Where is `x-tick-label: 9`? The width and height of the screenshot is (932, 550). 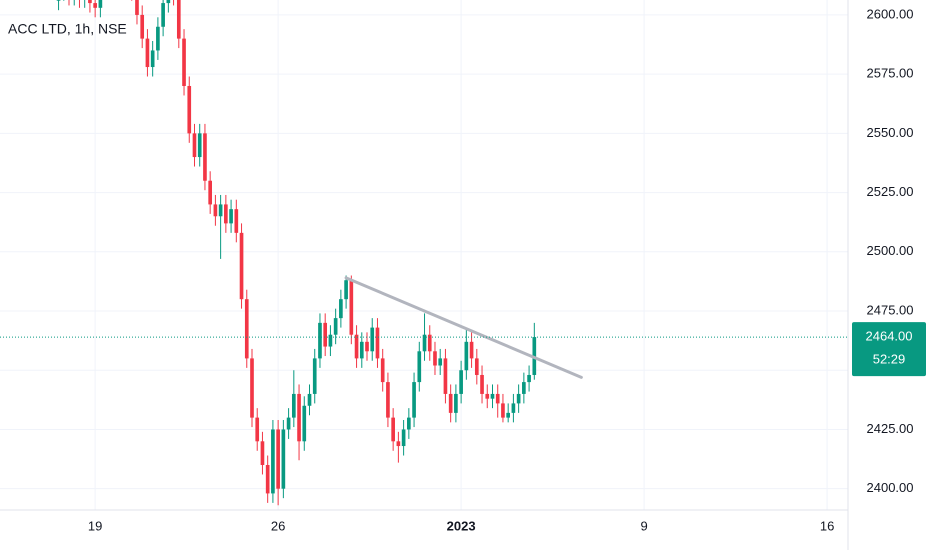
x-tick-label: 9 is located at coordinates (643, 525).